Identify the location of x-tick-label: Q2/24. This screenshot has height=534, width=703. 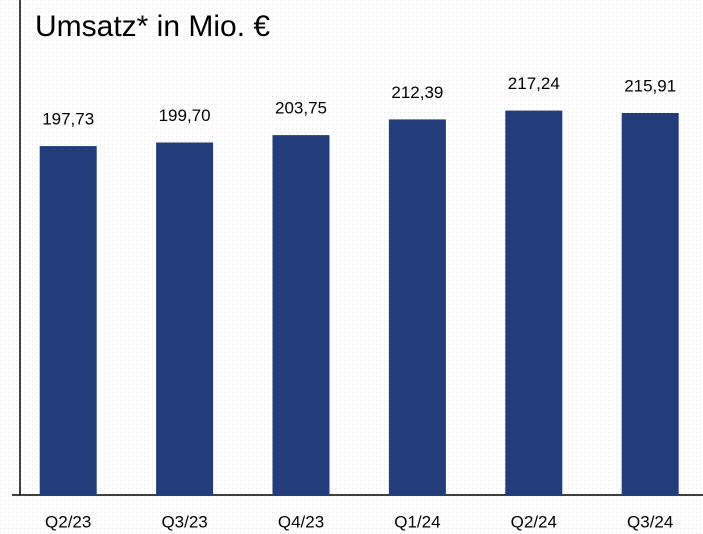
(534, 521).